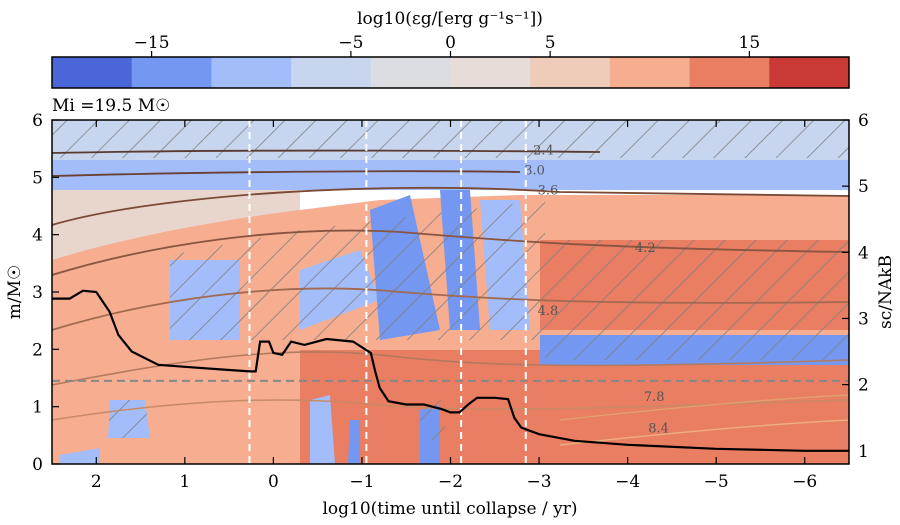 Image resolution: width=900 pixels, height=525 pixels. I want to click on x-axis-label: log10(time until collapse / yr), so click(449, 509).